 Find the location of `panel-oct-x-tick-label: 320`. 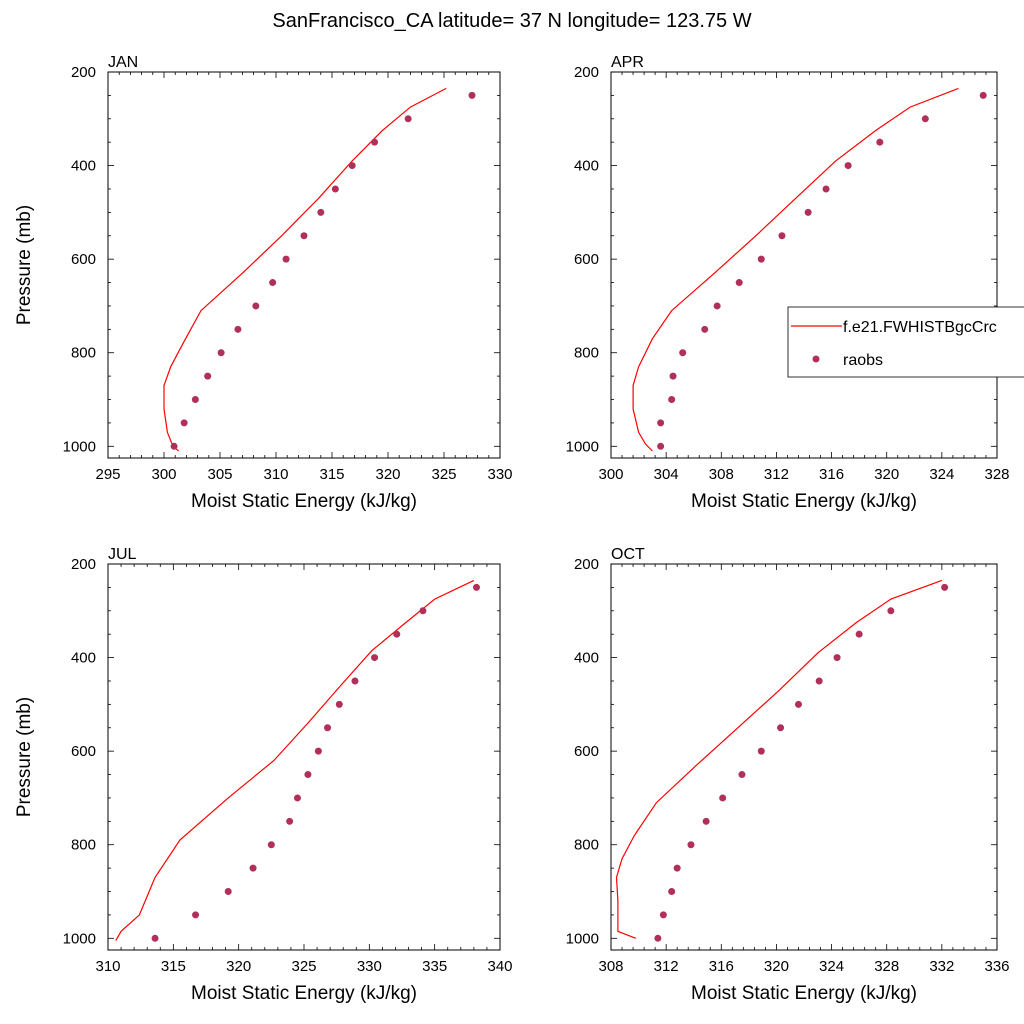

panel-oct-x-tick-label: 320 is located at coordinates (776, 966).